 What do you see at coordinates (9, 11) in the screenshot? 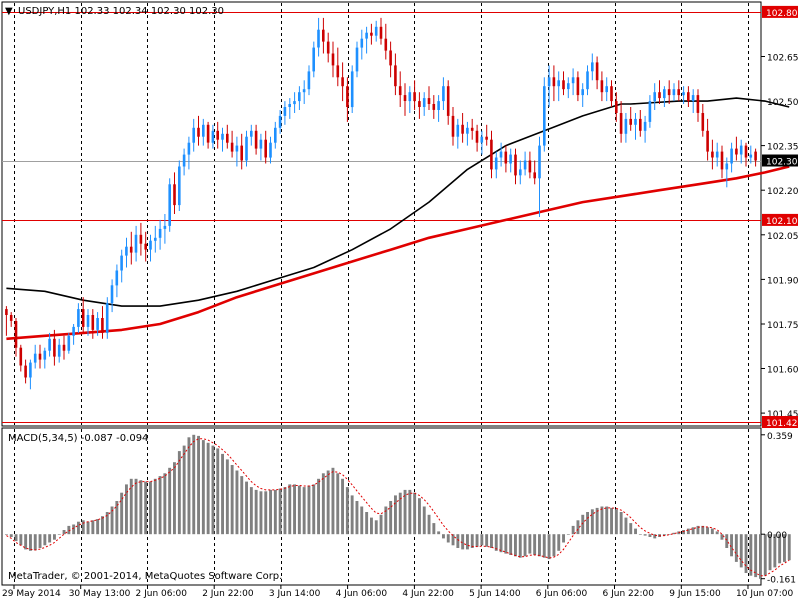
I see `symbol-dropdown-icon: ▼` at bounding box center [9, 11].